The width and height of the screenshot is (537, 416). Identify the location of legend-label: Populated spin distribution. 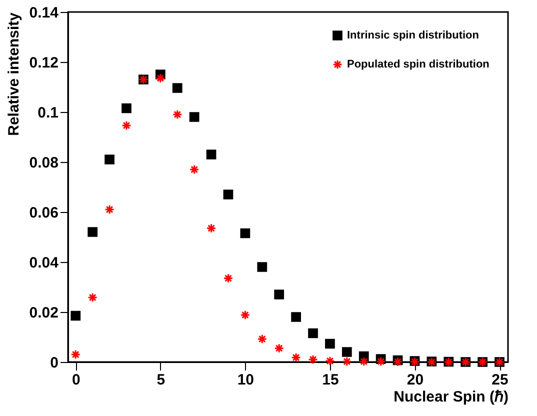
(418, 64).